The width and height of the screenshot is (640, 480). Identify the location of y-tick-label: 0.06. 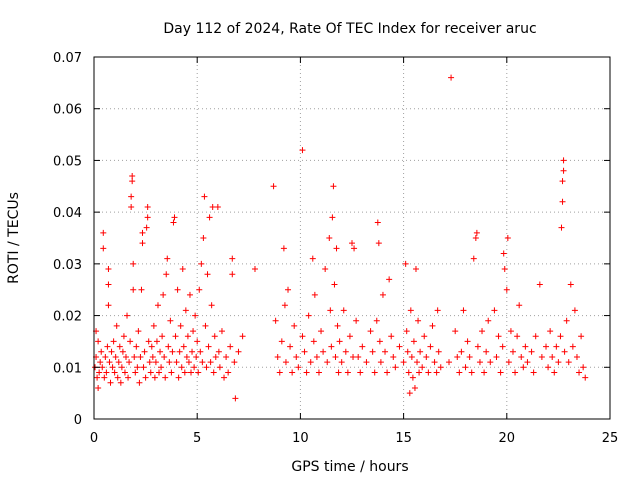
(67, 110).